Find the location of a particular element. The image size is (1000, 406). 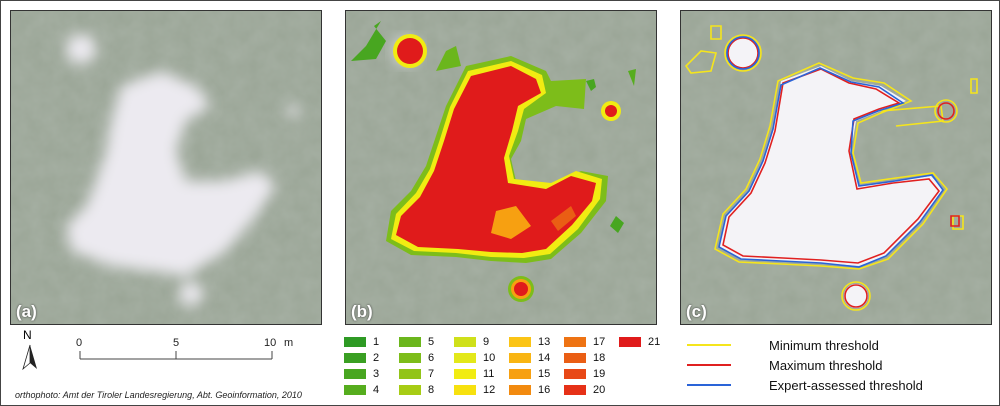

class-legend-item: 9 is located at coordinates (471, 342).